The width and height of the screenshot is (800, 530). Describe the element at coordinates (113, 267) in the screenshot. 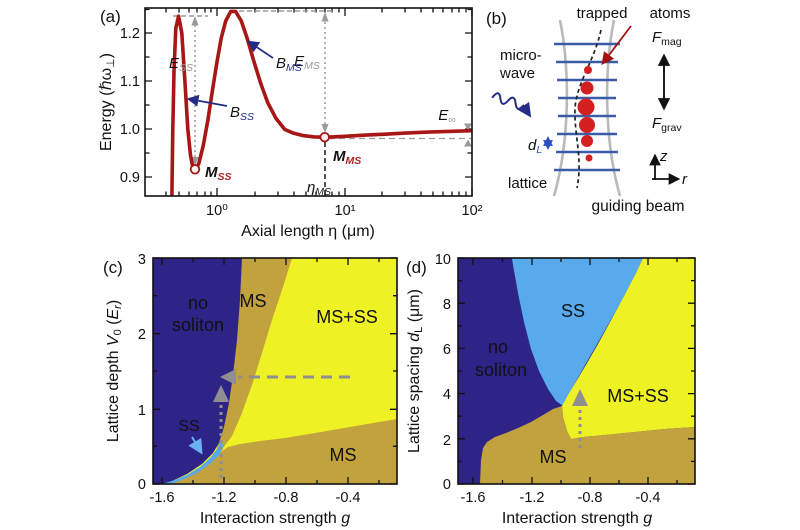

I see `panel-c-tag: (c)` at that location.